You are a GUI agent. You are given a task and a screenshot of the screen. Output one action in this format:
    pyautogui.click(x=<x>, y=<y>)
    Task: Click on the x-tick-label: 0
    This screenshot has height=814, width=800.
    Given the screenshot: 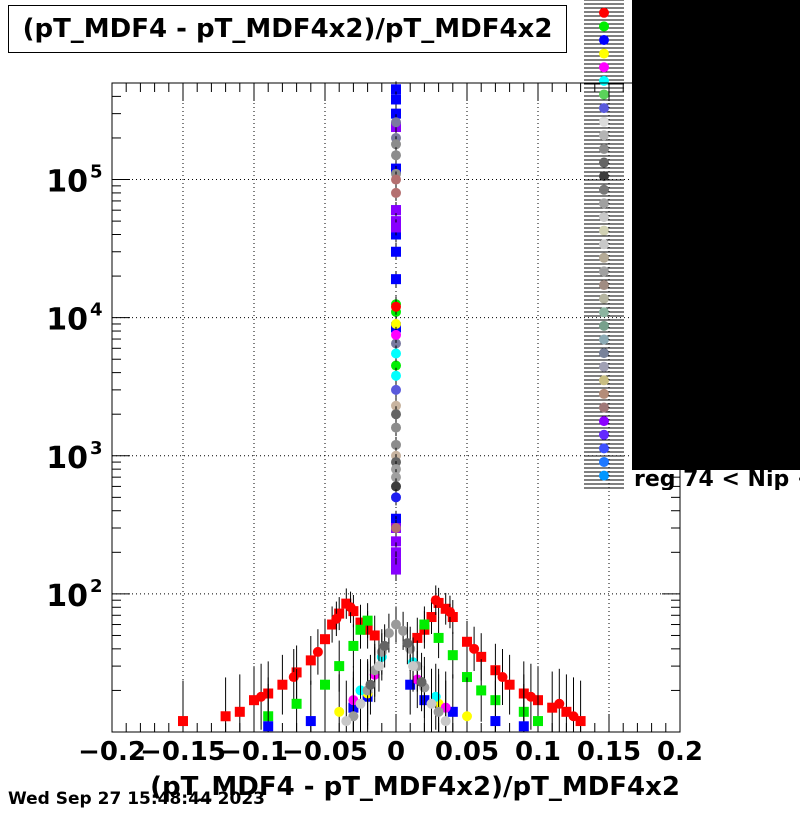 What is the action you would take?
    pyautogui.click(x=396, y=752)
    